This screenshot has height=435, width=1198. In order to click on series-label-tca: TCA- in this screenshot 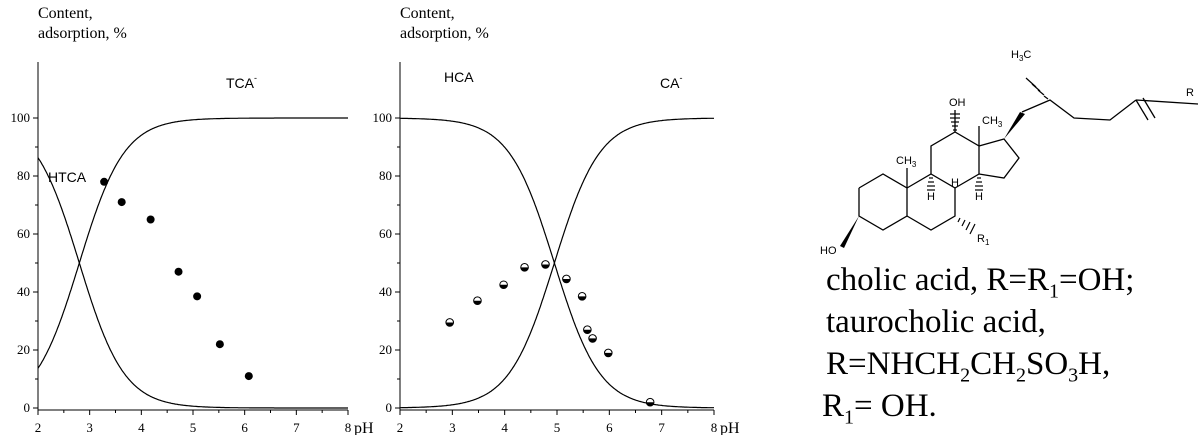, I will do `click(241, 82)`.